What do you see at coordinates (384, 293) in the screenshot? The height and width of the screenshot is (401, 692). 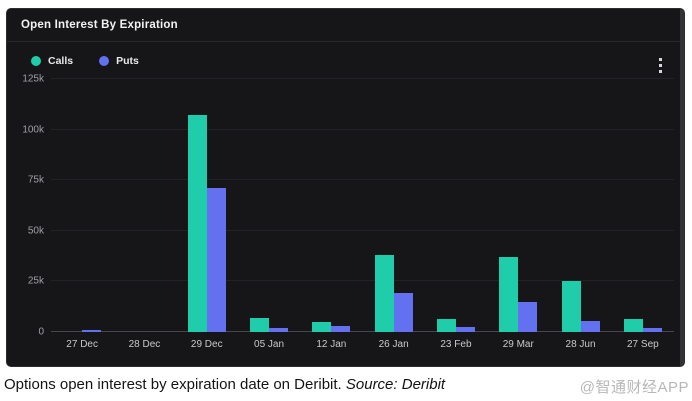 I see `bar-calls-26-jan` at bounding box center [384, 293].